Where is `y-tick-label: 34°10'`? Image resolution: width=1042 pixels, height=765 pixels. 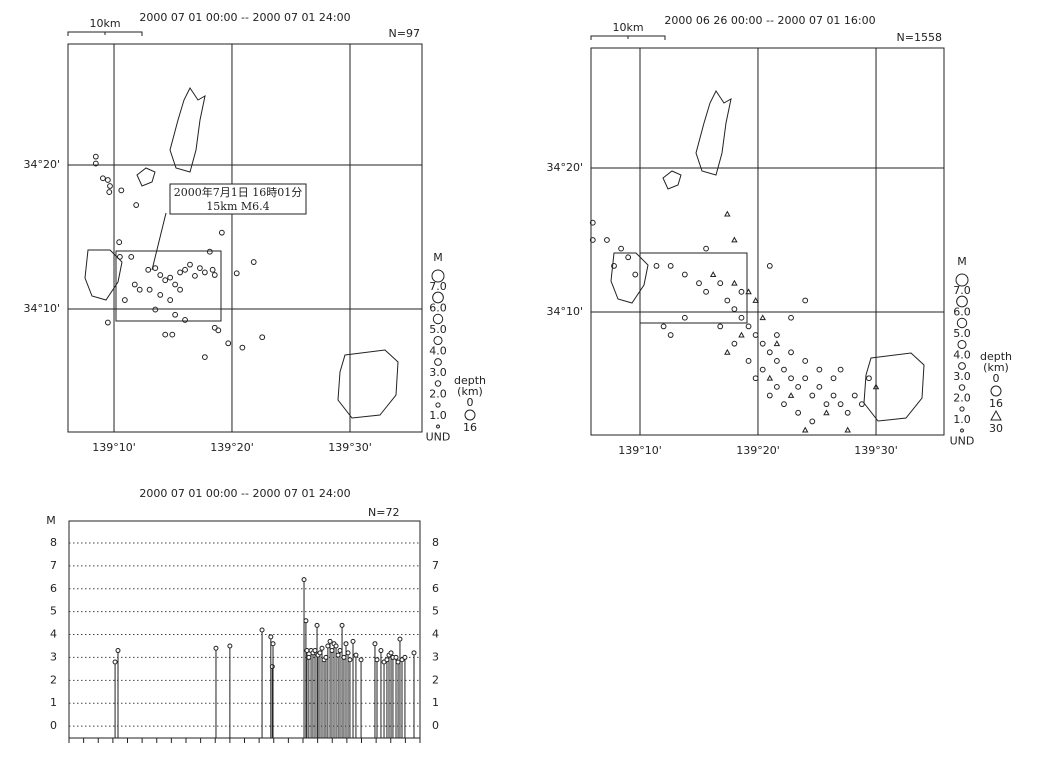 y-tick-label: 34°10' is located at coordinates (564, 311).